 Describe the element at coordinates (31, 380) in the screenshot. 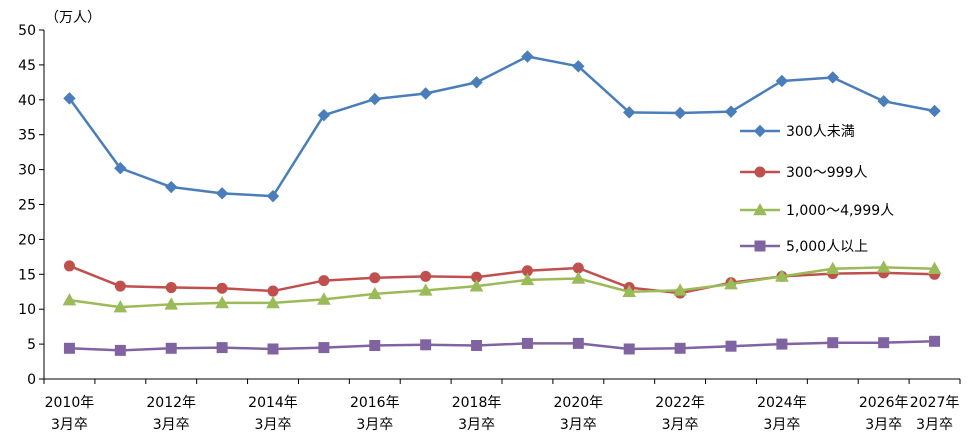

I see `y-tick-label: 0` at that location.